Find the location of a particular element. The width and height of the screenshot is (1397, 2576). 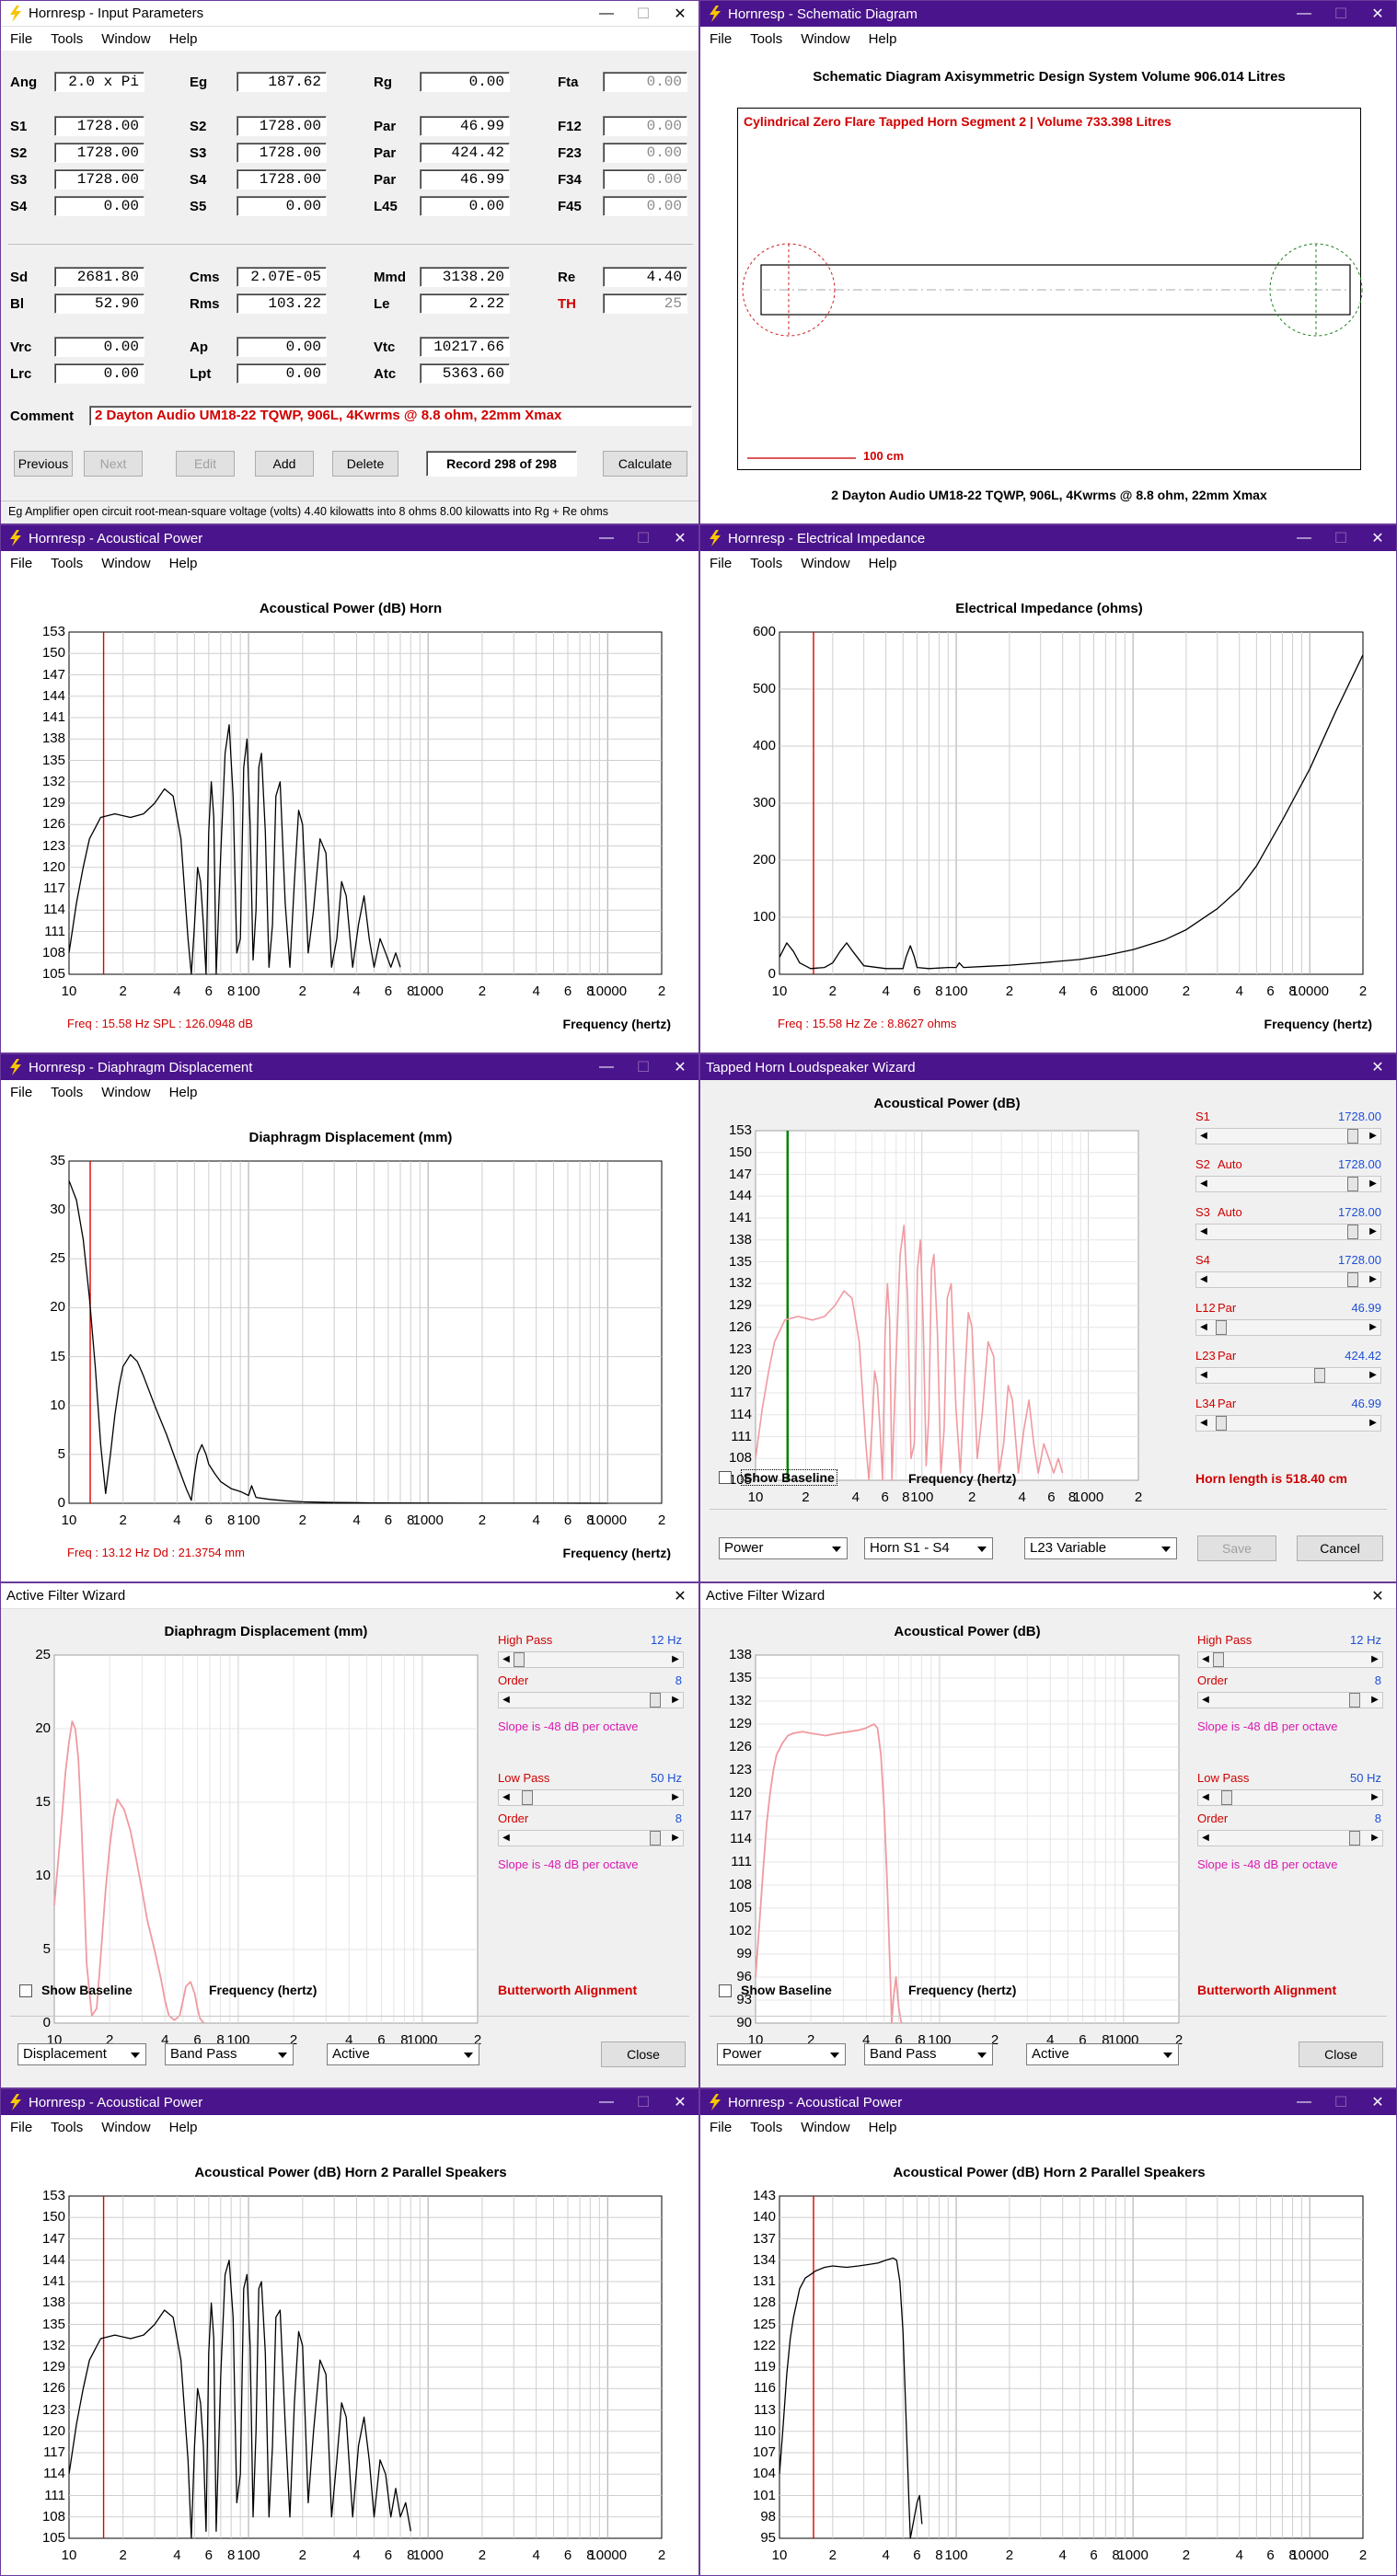

param-field: 187.62 is located at coordinates (282, 82).